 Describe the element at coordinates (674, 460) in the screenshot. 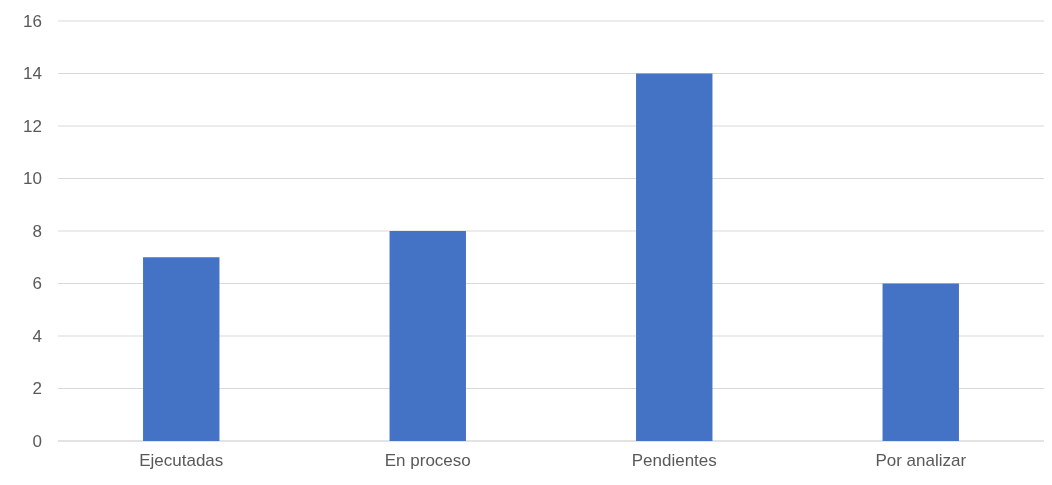

I see `x-tick-label: Pendientes` at that location.